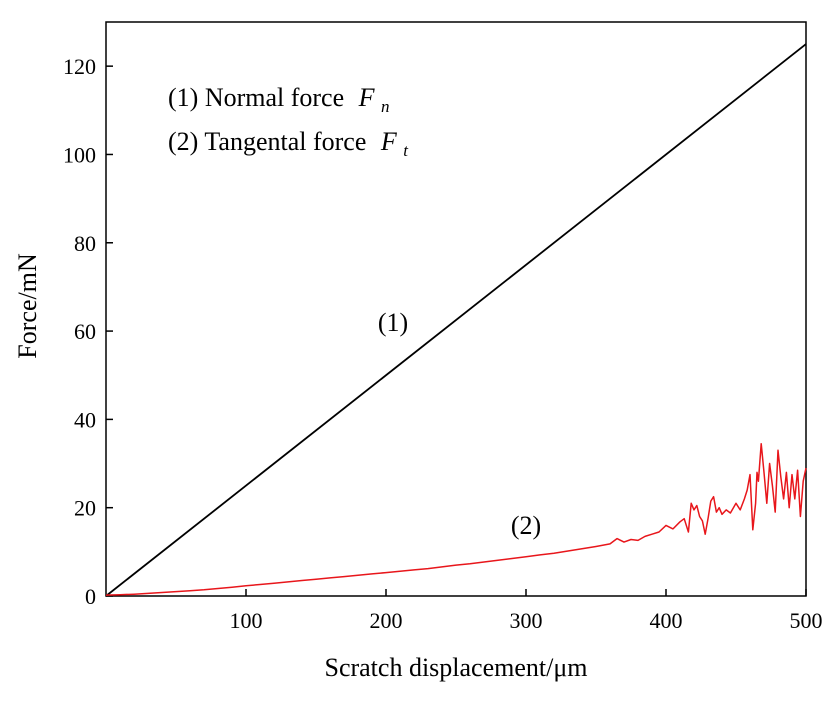 The width and height of the screenshot is (833, 709). Describe the element at coordinates (267, 141) in the screenshot. I see `legend-entry-tangental-prefix: (2) Tangental force` at that location.